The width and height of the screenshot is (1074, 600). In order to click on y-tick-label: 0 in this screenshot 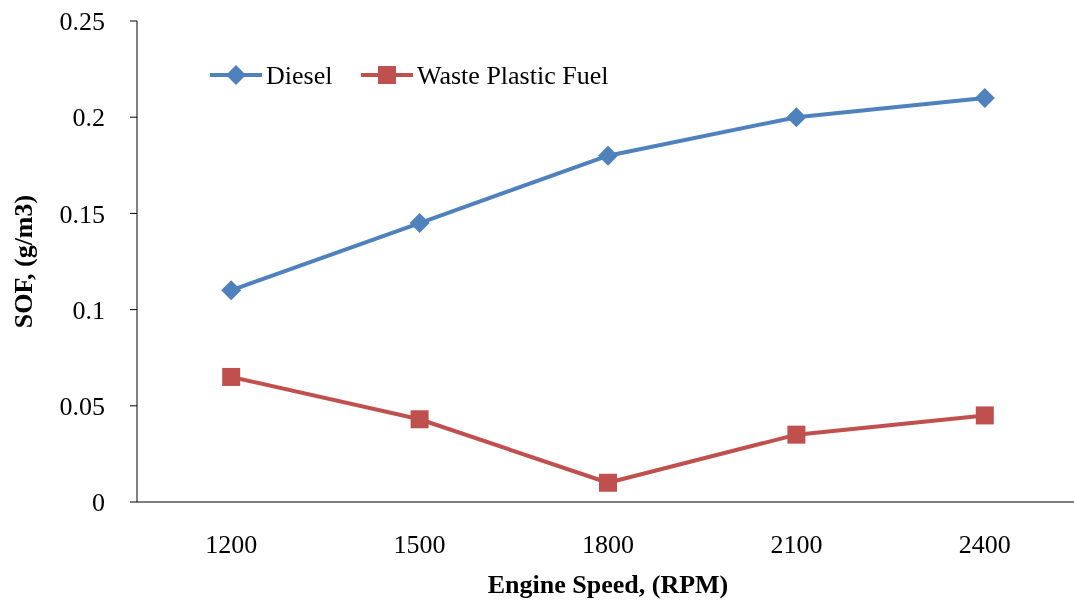, I will do `click(98, 503)`.